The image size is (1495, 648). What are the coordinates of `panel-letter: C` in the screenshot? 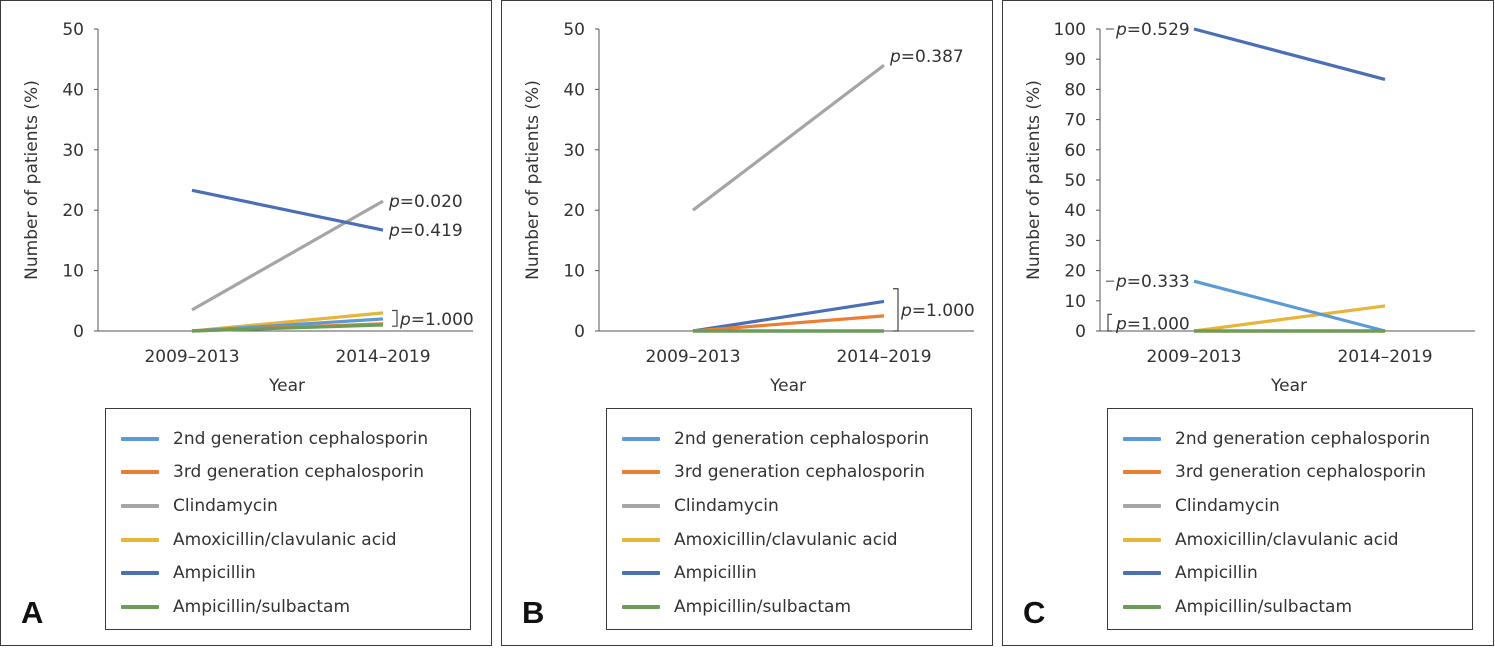 It's located at (1034, 612).